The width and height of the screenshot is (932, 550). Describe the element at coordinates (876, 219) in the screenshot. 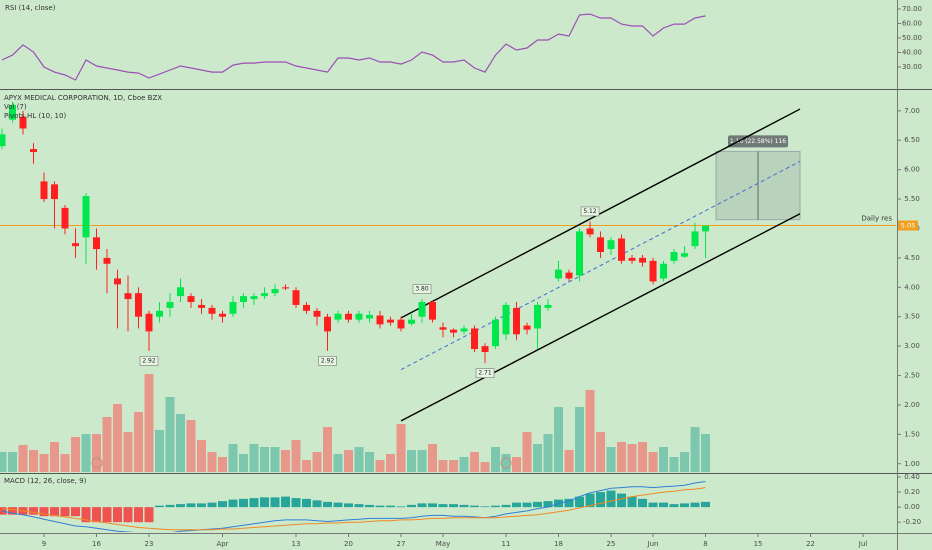

I see `resistance-label: Daily res` at that location.